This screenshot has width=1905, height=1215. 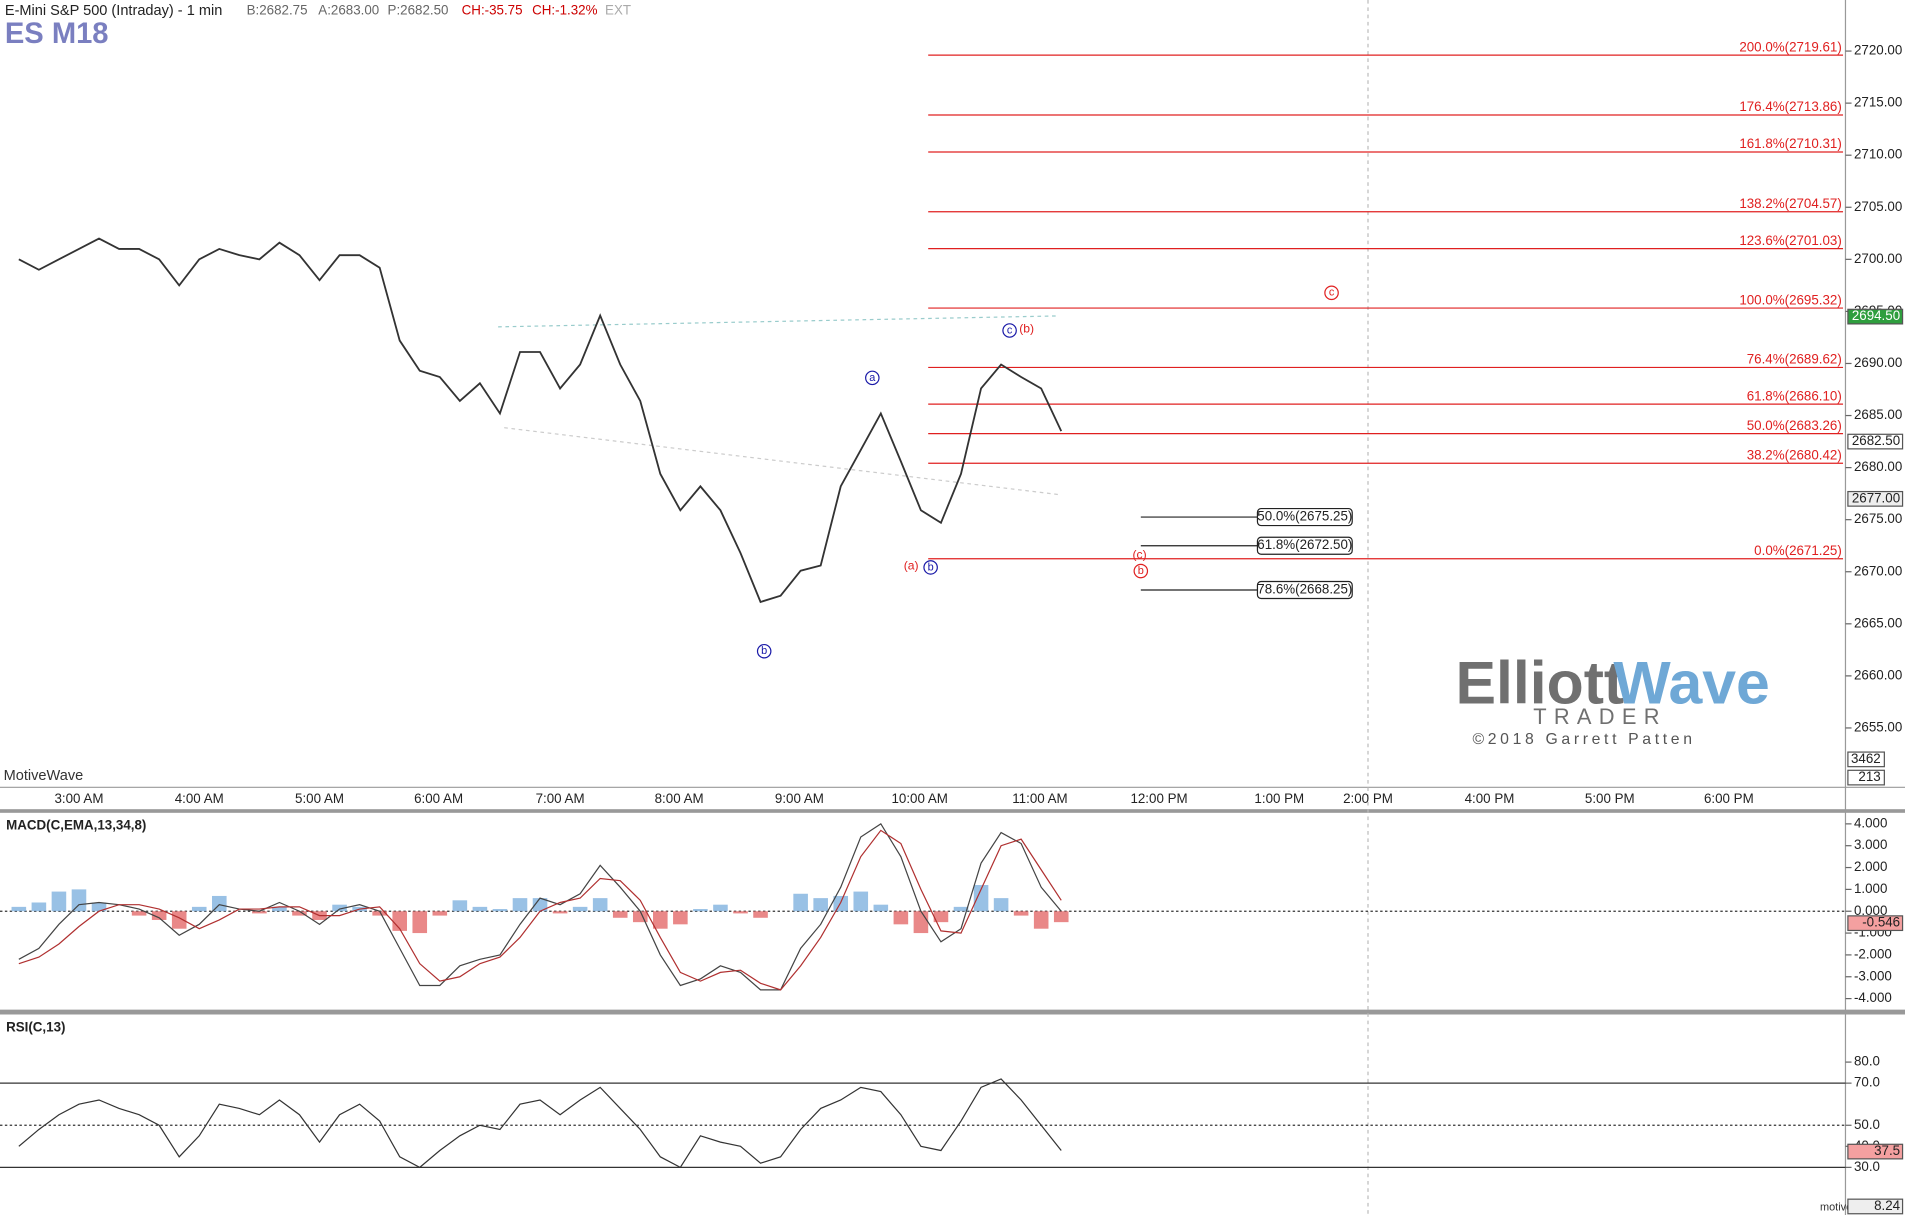 What do you see at coordinates (1876, 440) in the screenshot?
I see `axis-badge-label: 2682.50` at bounding box center [1876, 440].